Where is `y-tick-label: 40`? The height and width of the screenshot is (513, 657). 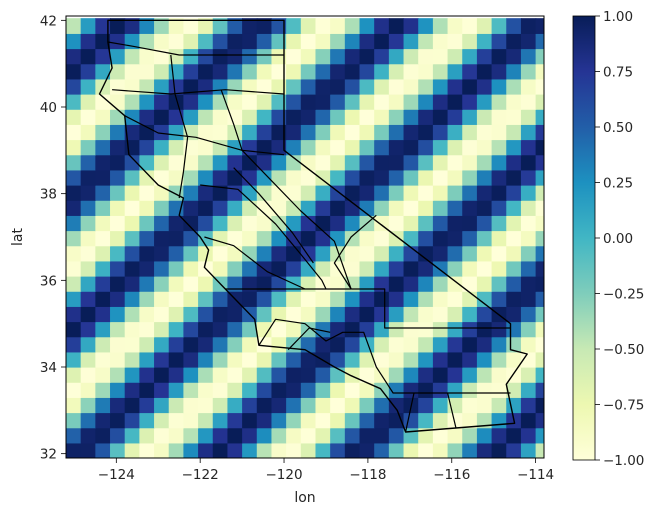
y-tick-label: 40 is located at coordinates (48, 108).